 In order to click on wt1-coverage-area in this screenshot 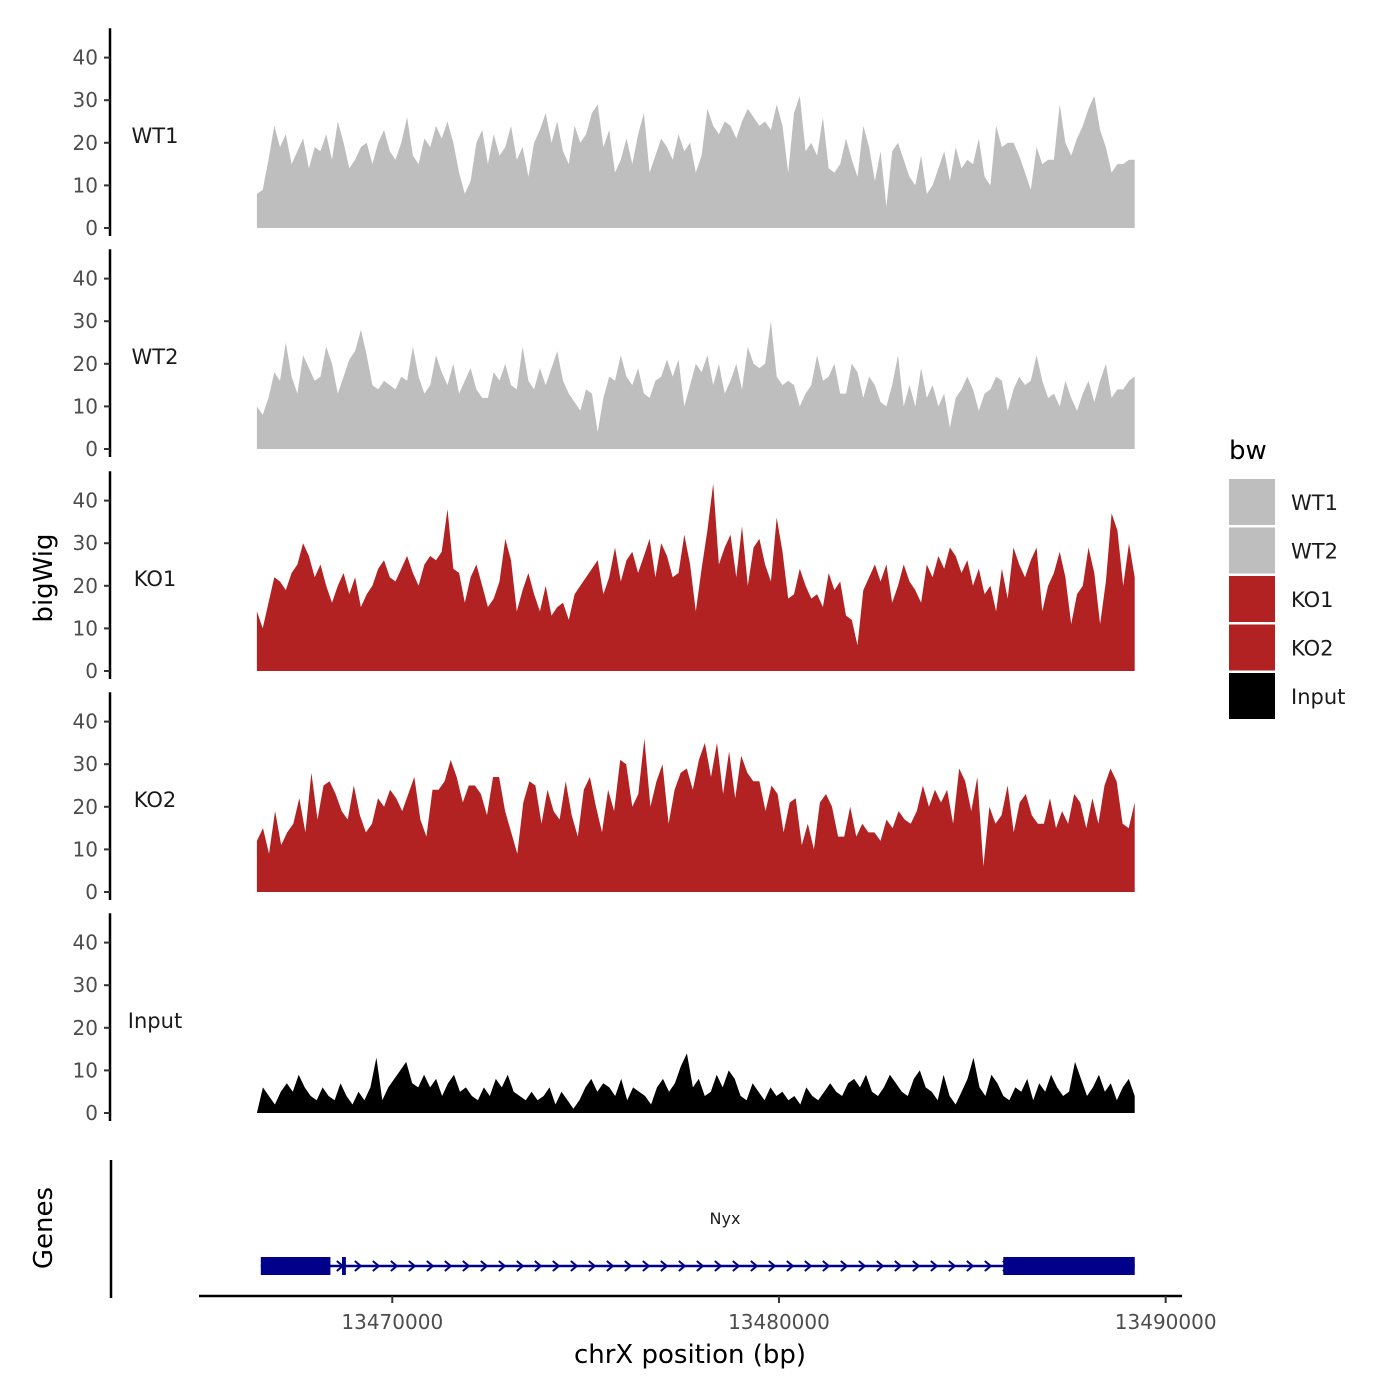, I will do `click(695, 162)`.